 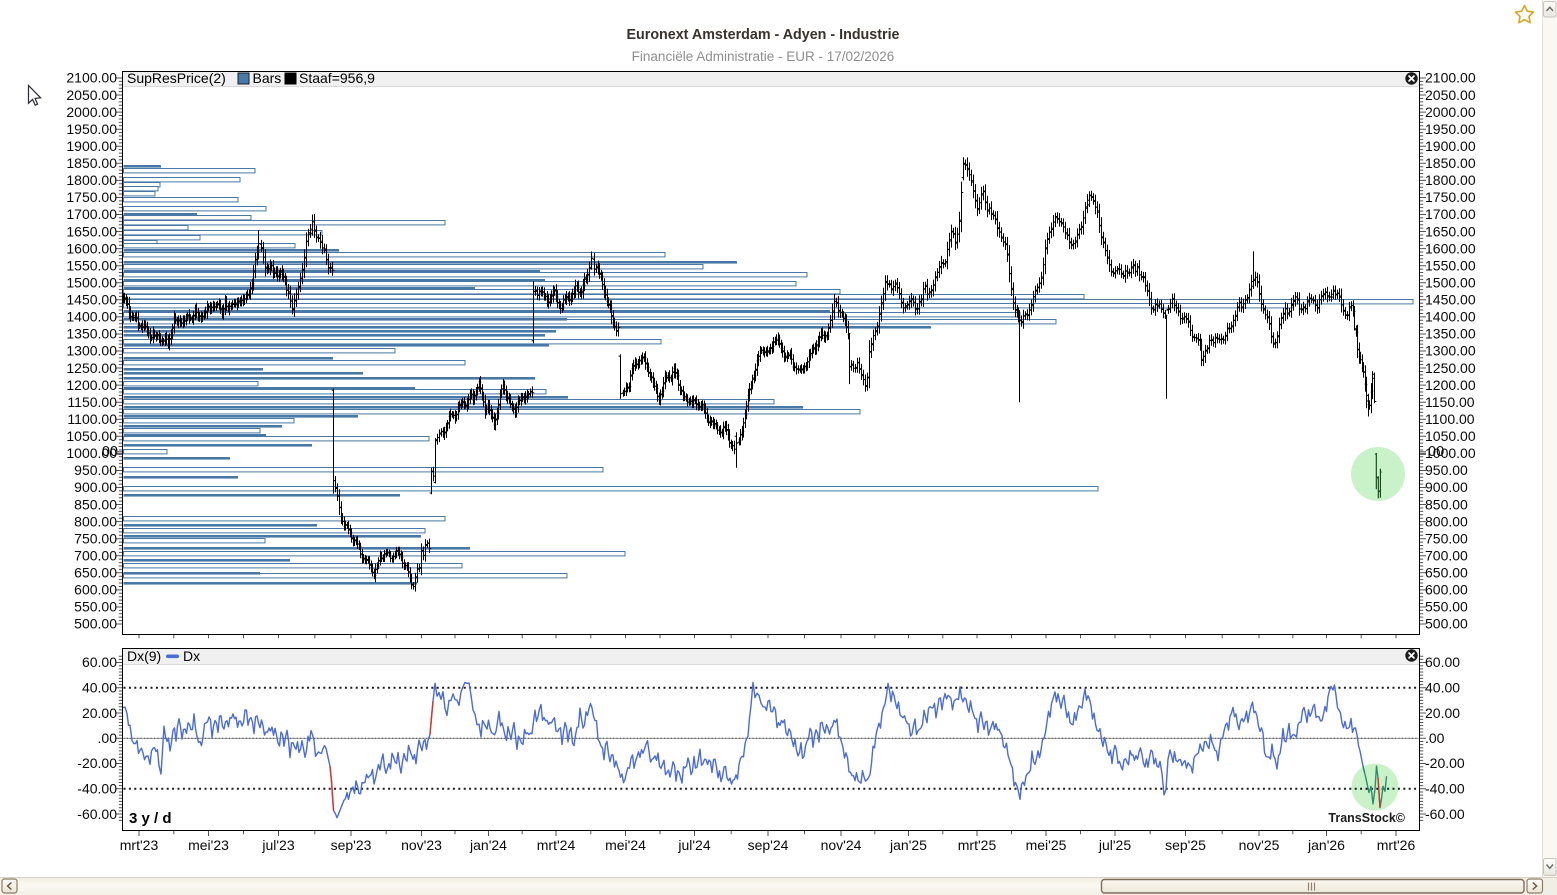 I want to click on svg-text: nov'25, so click(x=1259, y=845).